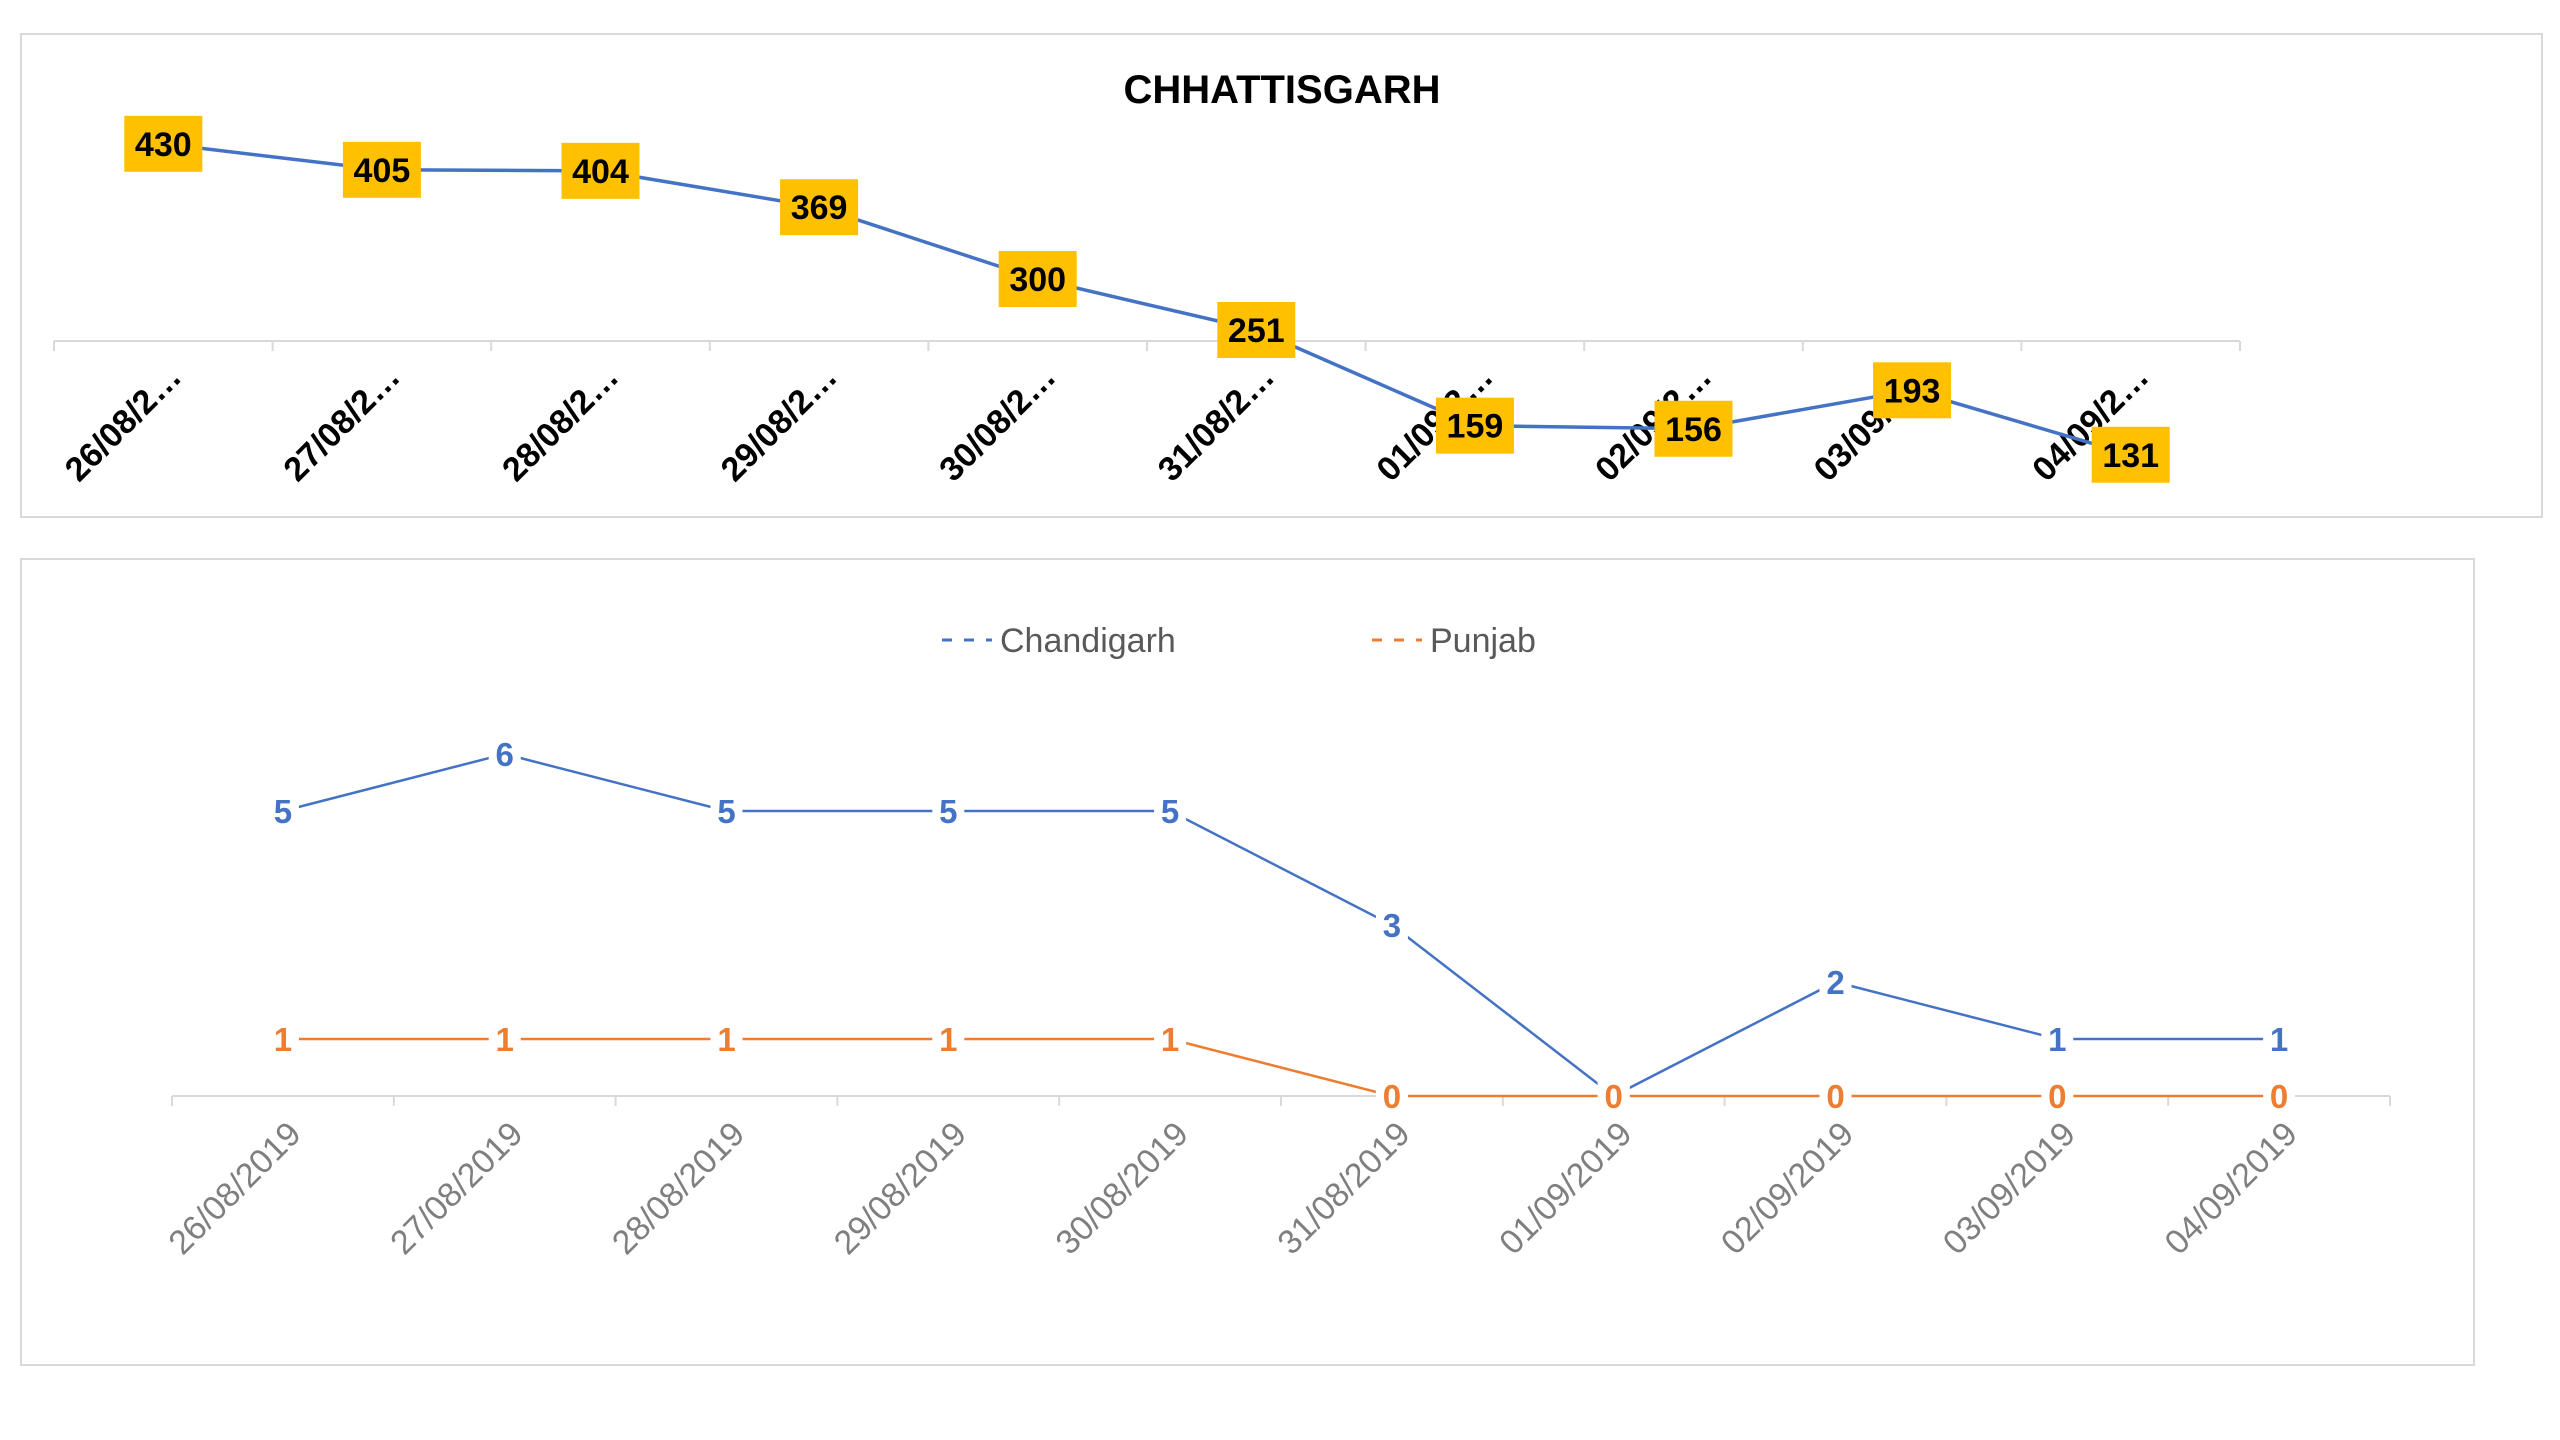  What do you see at coordinates (234, 1188) in the screenshot?
I see `x-tick-label: 26/08/2019` at bounding box center [234, 1188].